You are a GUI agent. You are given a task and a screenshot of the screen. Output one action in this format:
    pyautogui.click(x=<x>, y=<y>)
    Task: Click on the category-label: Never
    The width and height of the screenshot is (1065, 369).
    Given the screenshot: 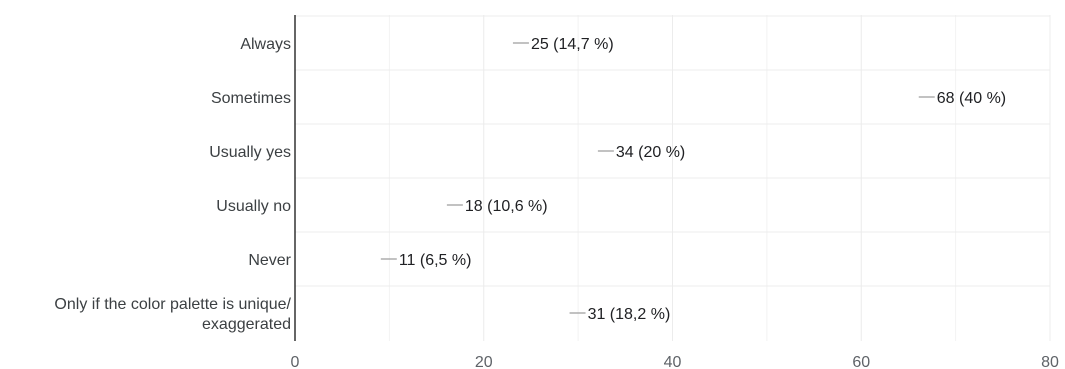 What is the action you would take?
    pyautogui.click(x=269, y=260)
    